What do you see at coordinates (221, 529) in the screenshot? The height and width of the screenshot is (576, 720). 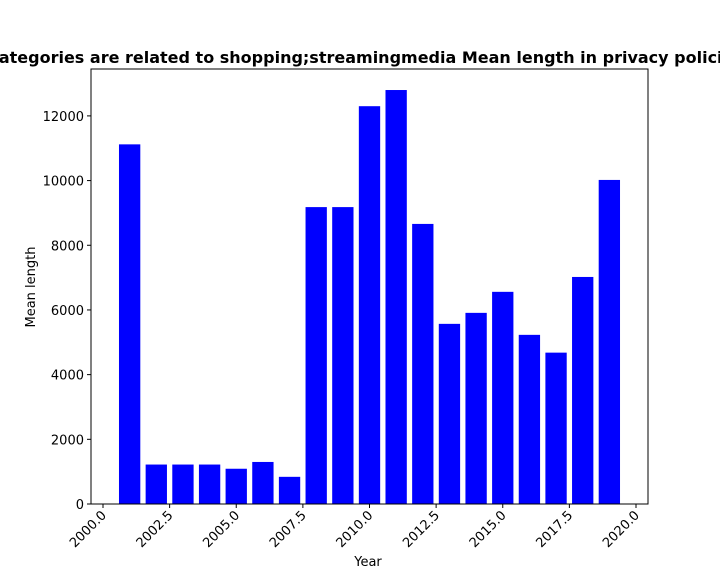 I see `x-tick-label: 2005.0` at bounding box center [221, 529].